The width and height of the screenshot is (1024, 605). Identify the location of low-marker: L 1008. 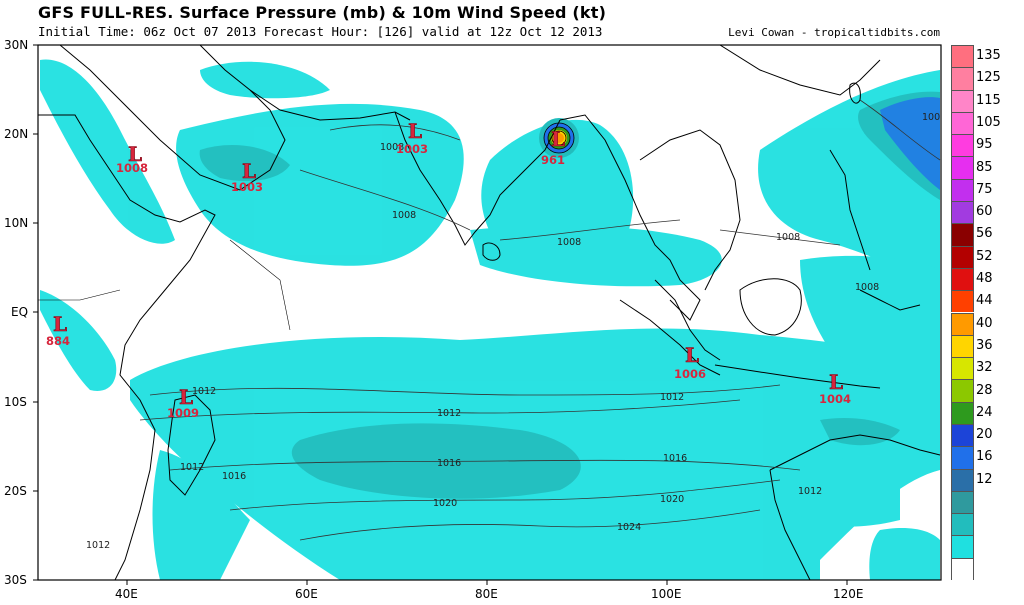
(132, 158).